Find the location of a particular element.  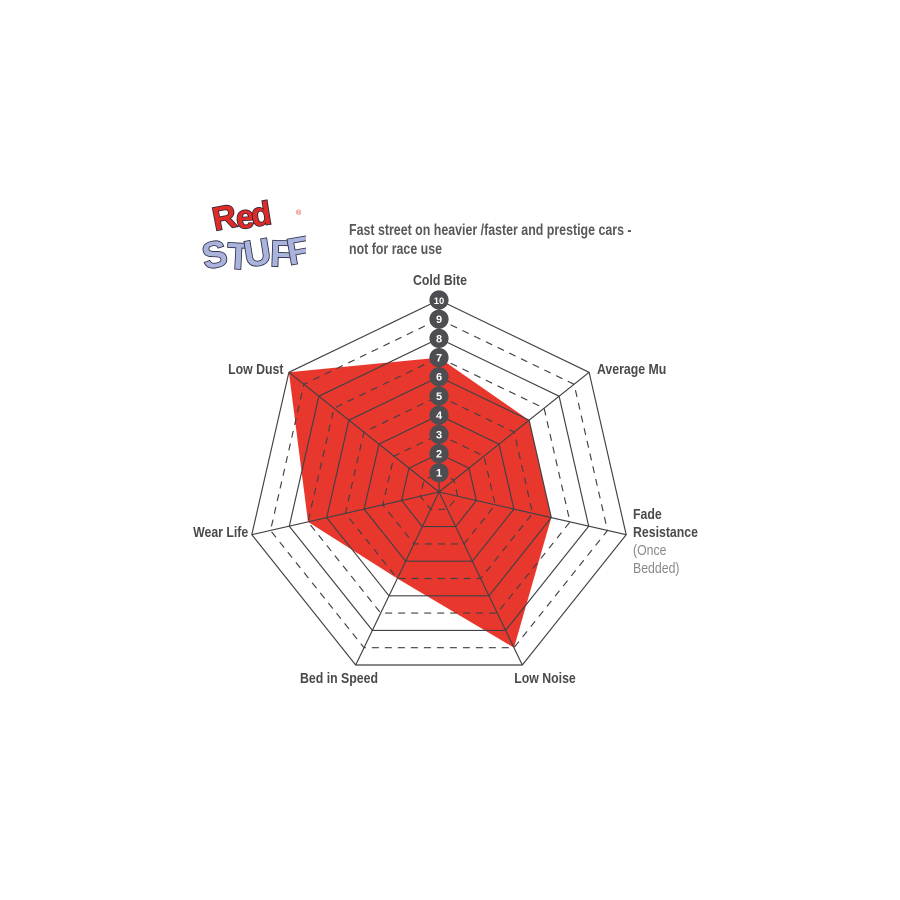

svg-text: 5 is located at coordinates (439, 397).